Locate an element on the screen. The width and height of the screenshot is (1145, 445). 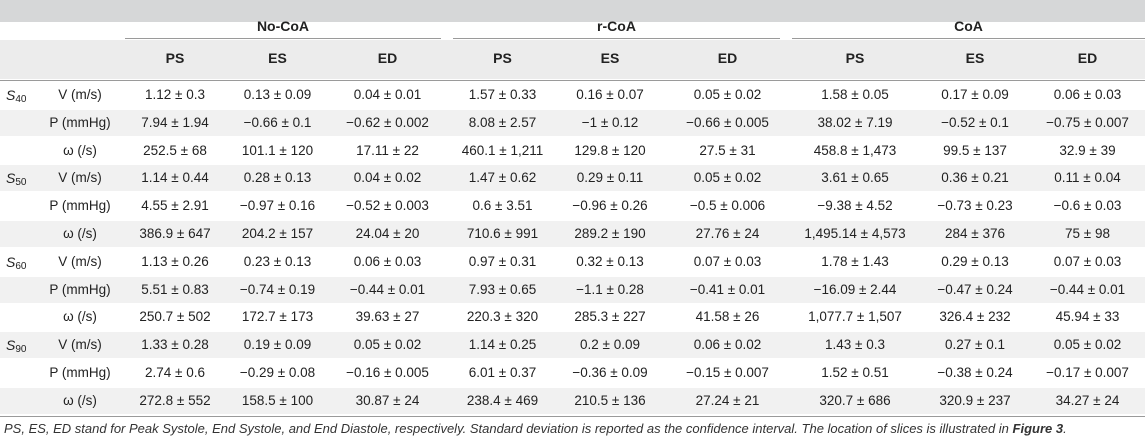
value-cell: 0.19 ± 0.09 is located at coordinates (277, 345).